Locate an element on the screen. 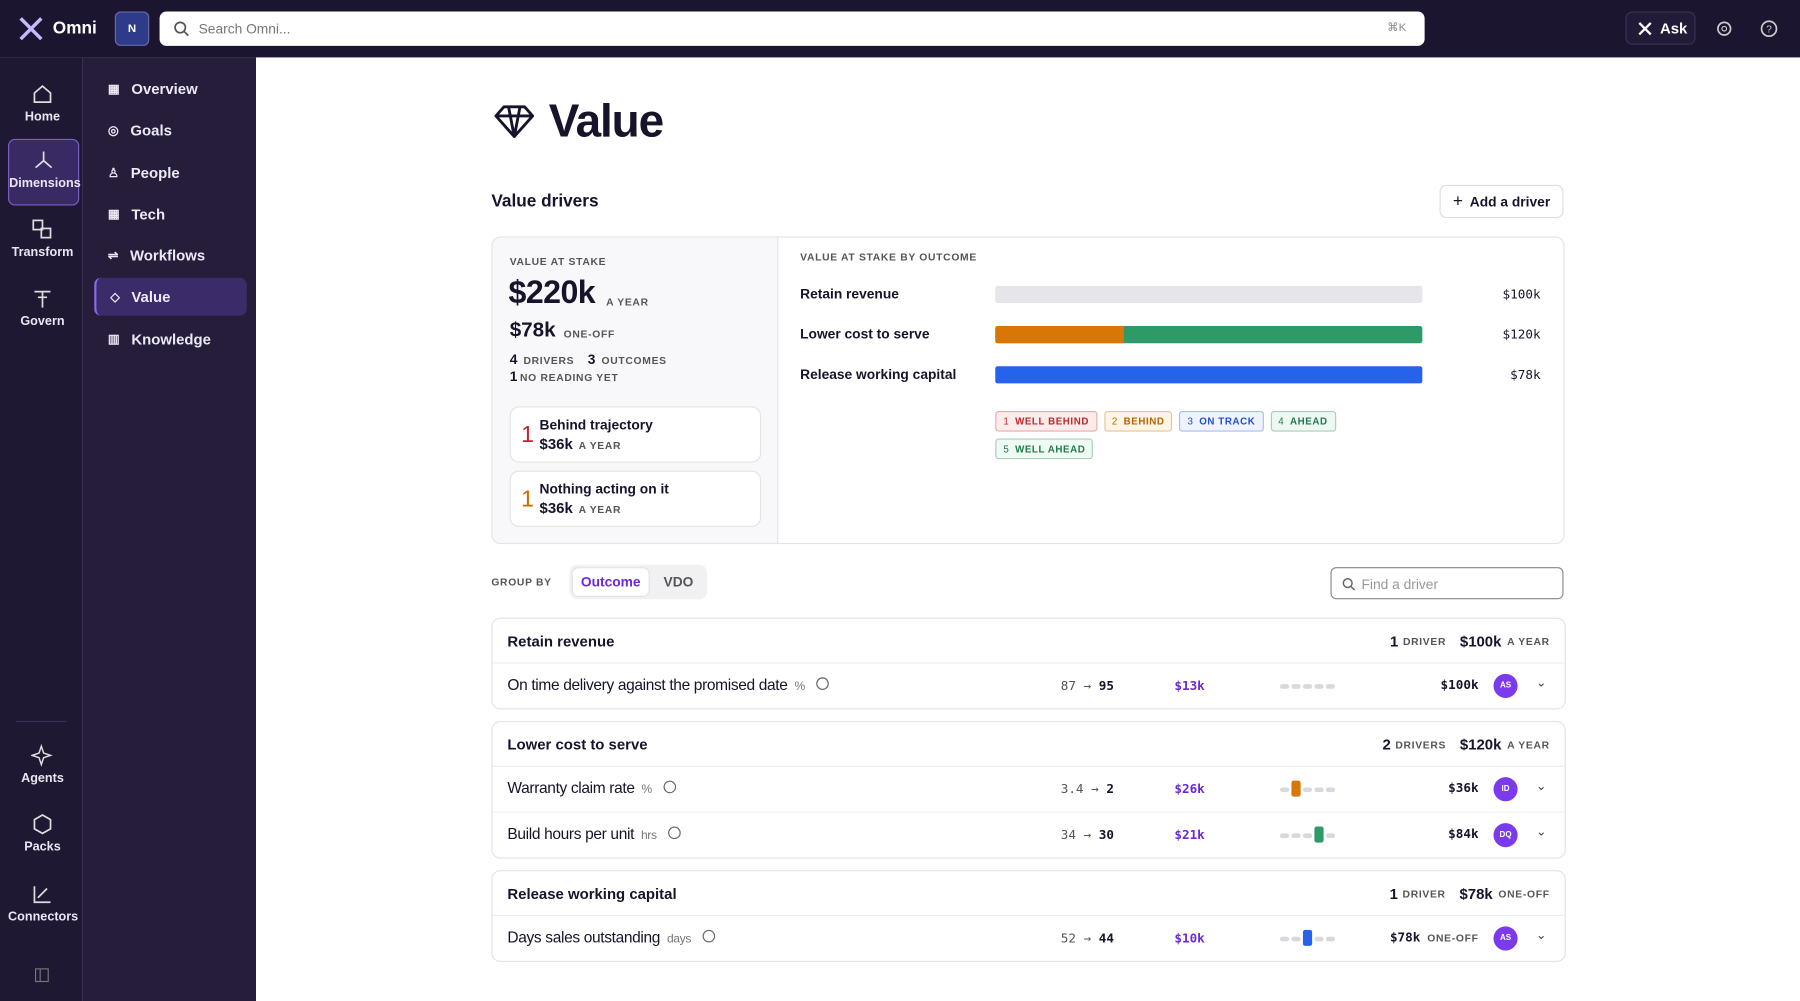  option: VDO is located at coordinates (678, 582).